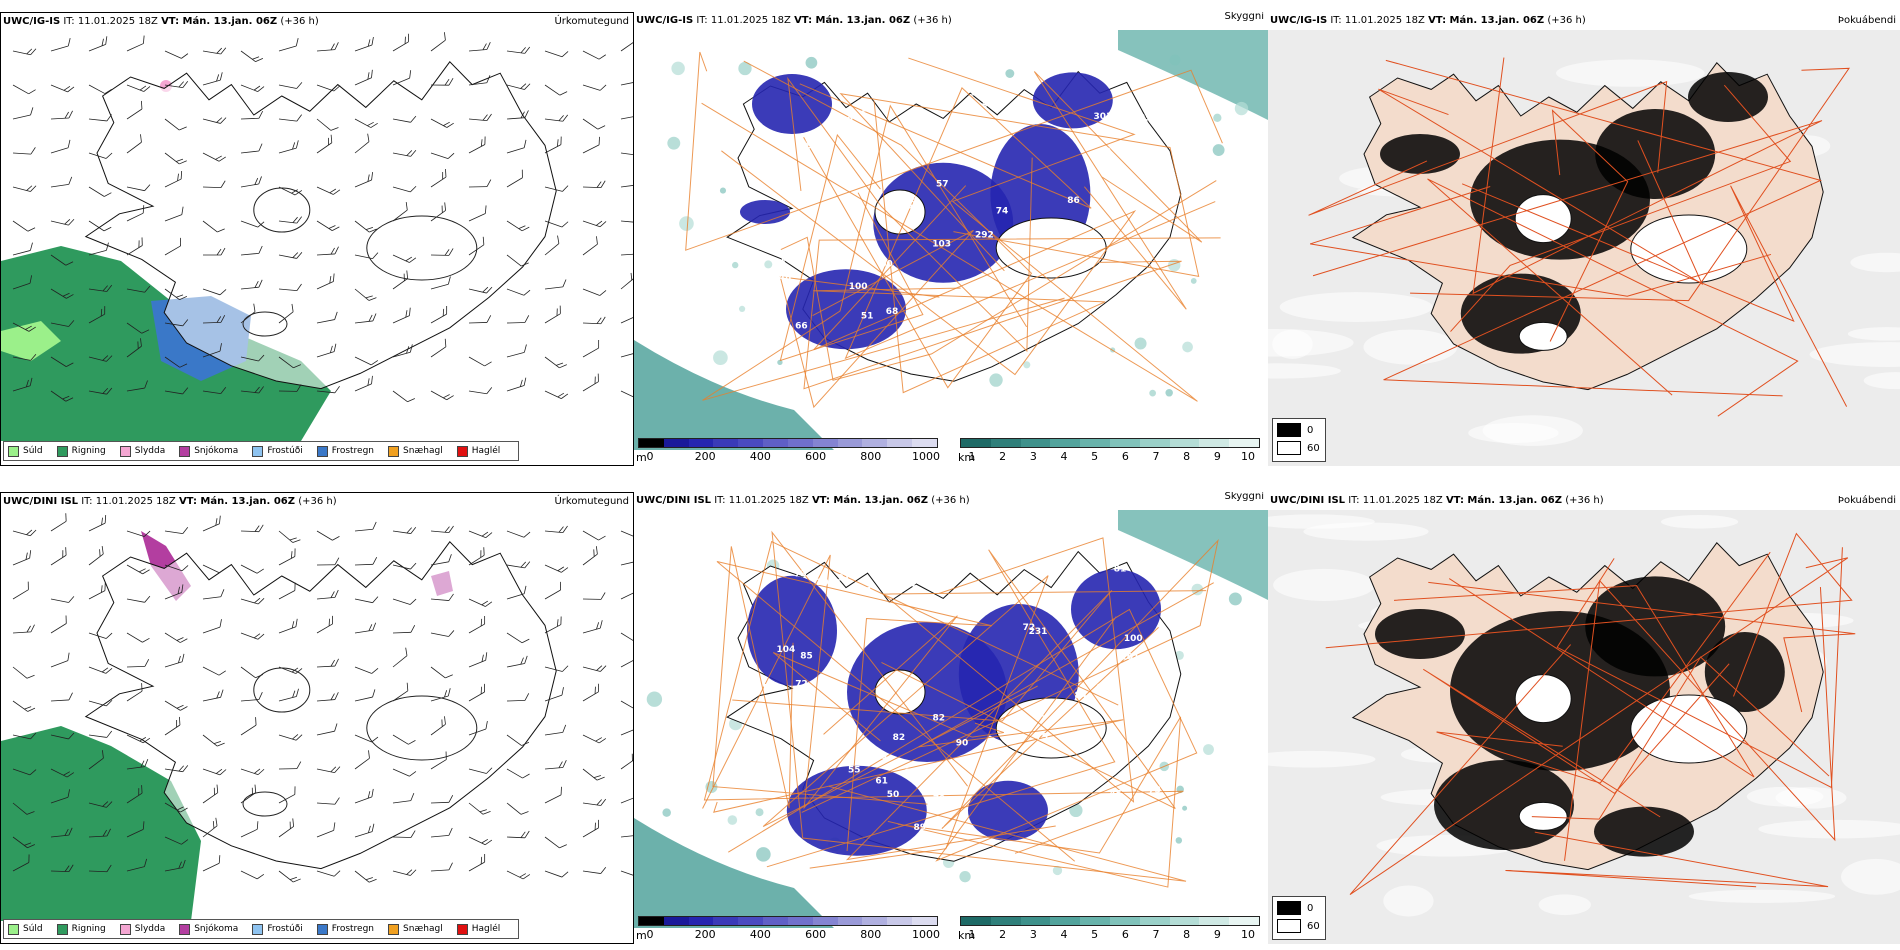 The height and width of the screenshot is (950, 1900). What do you see at coordinates (892, 312) in the screenshot?
I see `cloud-base-label: 68` at bounding box center [892, 312].